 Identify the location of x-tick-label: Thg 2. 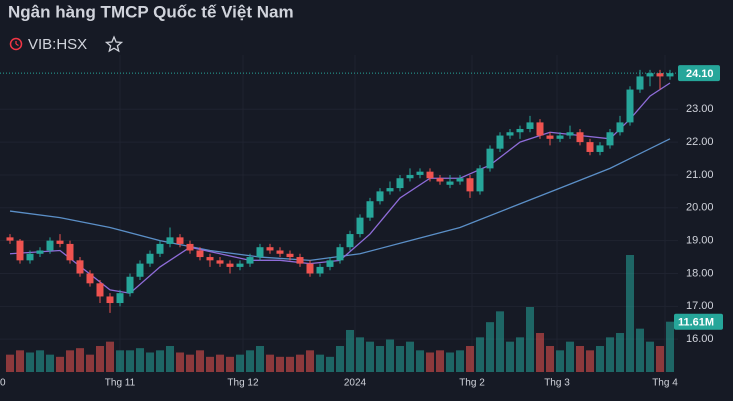
(472, 383).